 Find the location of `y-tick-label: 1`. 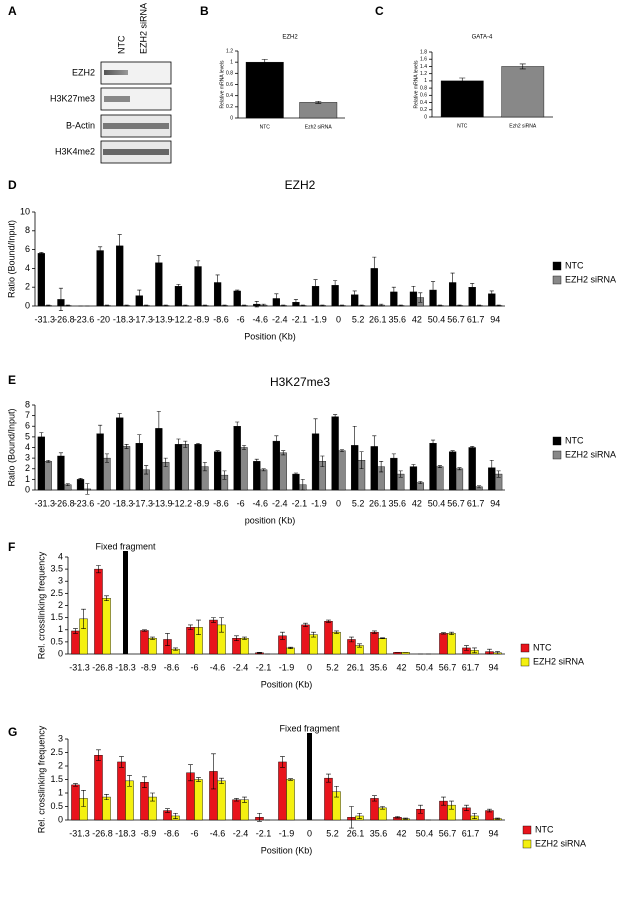

y-tick-label: 1 is located at coordinates (60, 792).